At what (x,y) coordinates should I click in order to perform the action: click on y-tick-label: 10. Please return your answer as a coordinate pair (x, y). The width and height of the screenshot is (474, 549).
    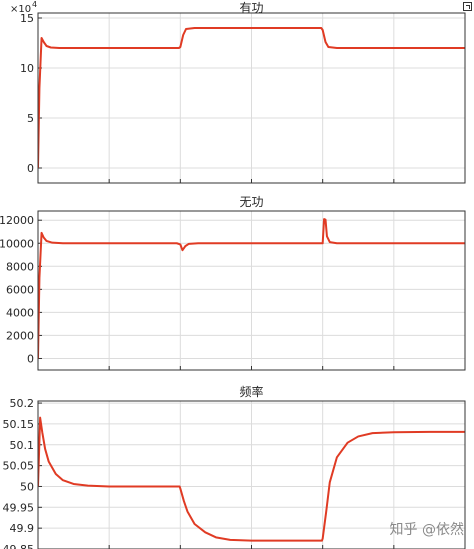
    Looking at the image, I should click on (27, 68).